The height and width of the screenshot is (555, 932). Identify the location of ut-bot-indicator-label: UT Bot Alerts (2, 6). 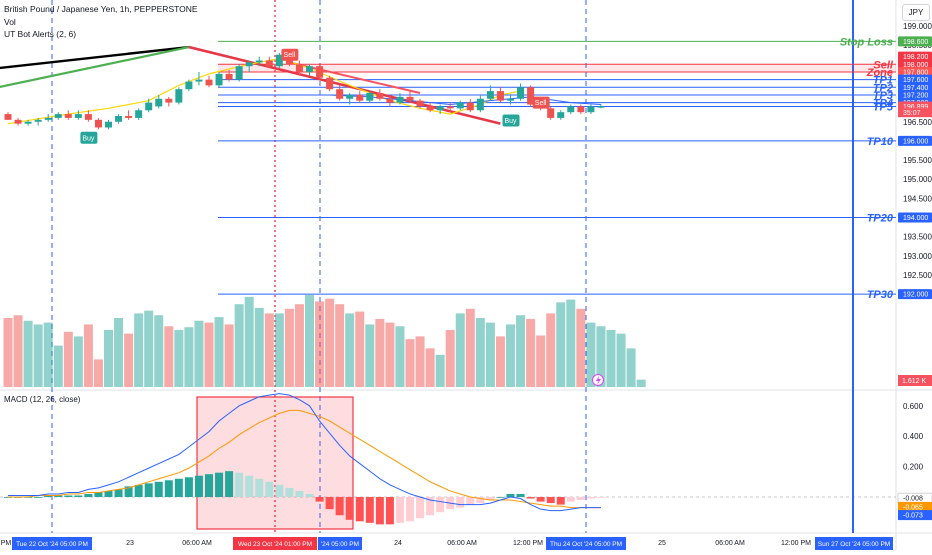
(40, 34).